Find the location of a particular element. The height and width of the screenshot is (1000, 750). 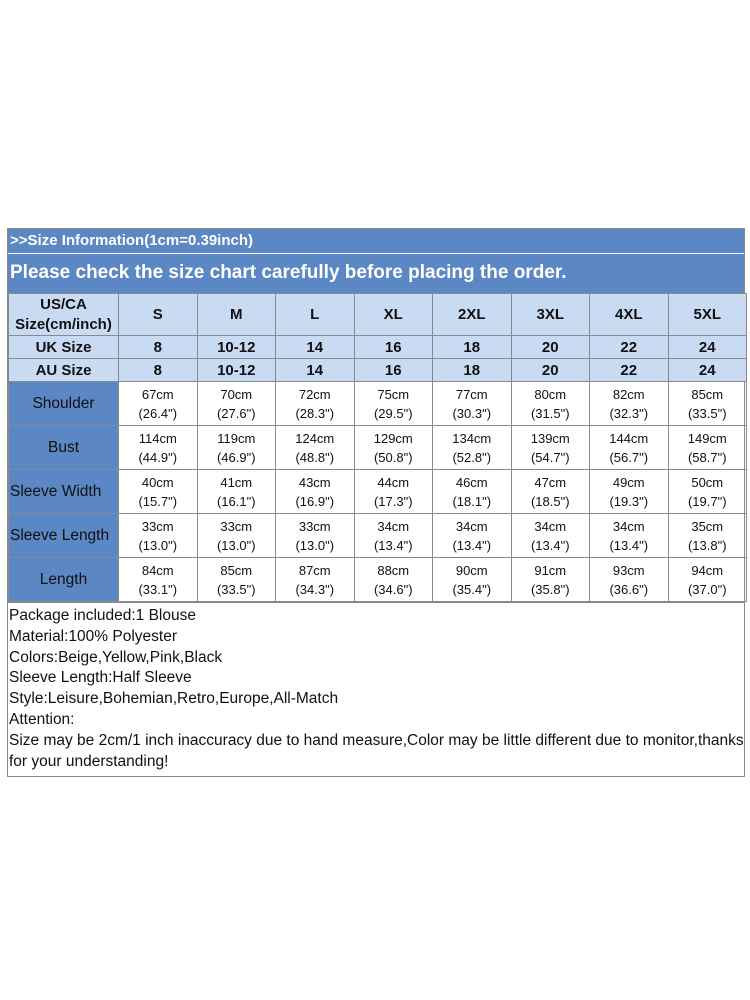

inch-value: (13.0") is located at coordinates (158, 545).